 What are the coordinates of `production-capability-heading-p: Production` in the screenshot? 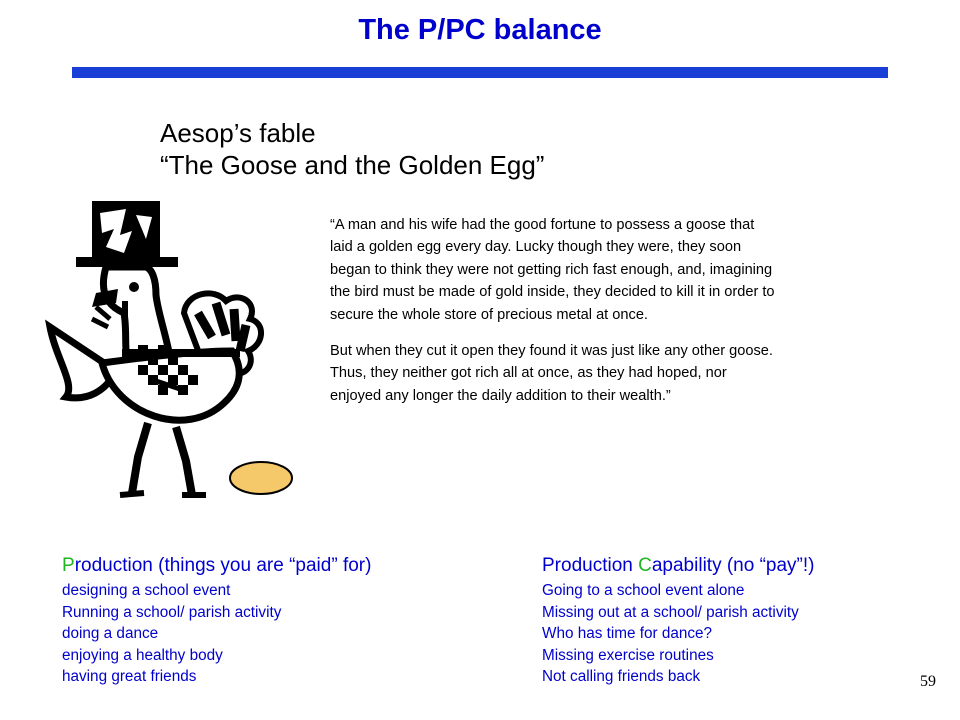 It's located at (590, 565).